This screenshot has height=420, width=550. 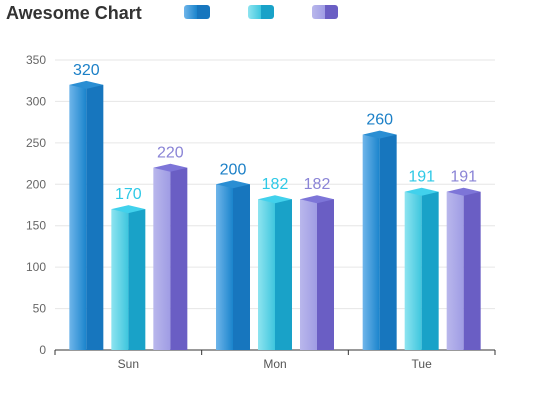 What do you see at coordinates (128, 364) in the screenshot?
I see `x-tick-label-sun: Sun` at bounding box center [128, 364].